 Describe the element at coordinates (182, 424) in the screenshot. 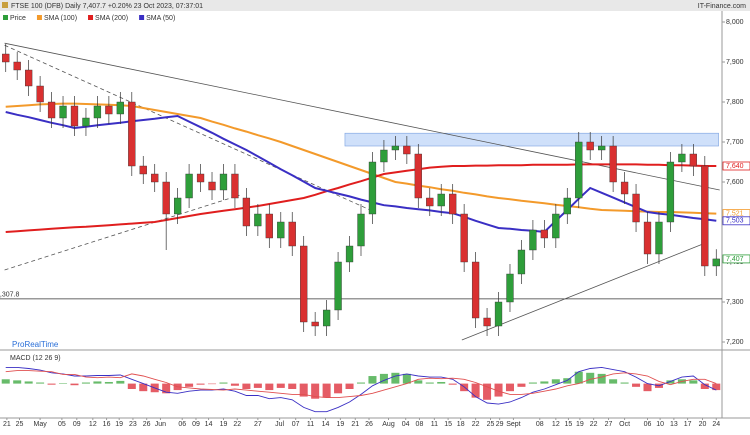

I see `x-tick-label: 06` at that location.